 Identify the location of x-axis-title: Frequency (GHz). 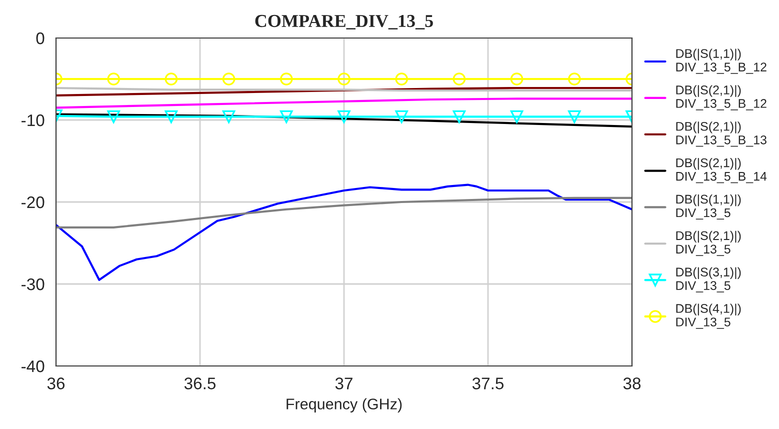
(344, 405).